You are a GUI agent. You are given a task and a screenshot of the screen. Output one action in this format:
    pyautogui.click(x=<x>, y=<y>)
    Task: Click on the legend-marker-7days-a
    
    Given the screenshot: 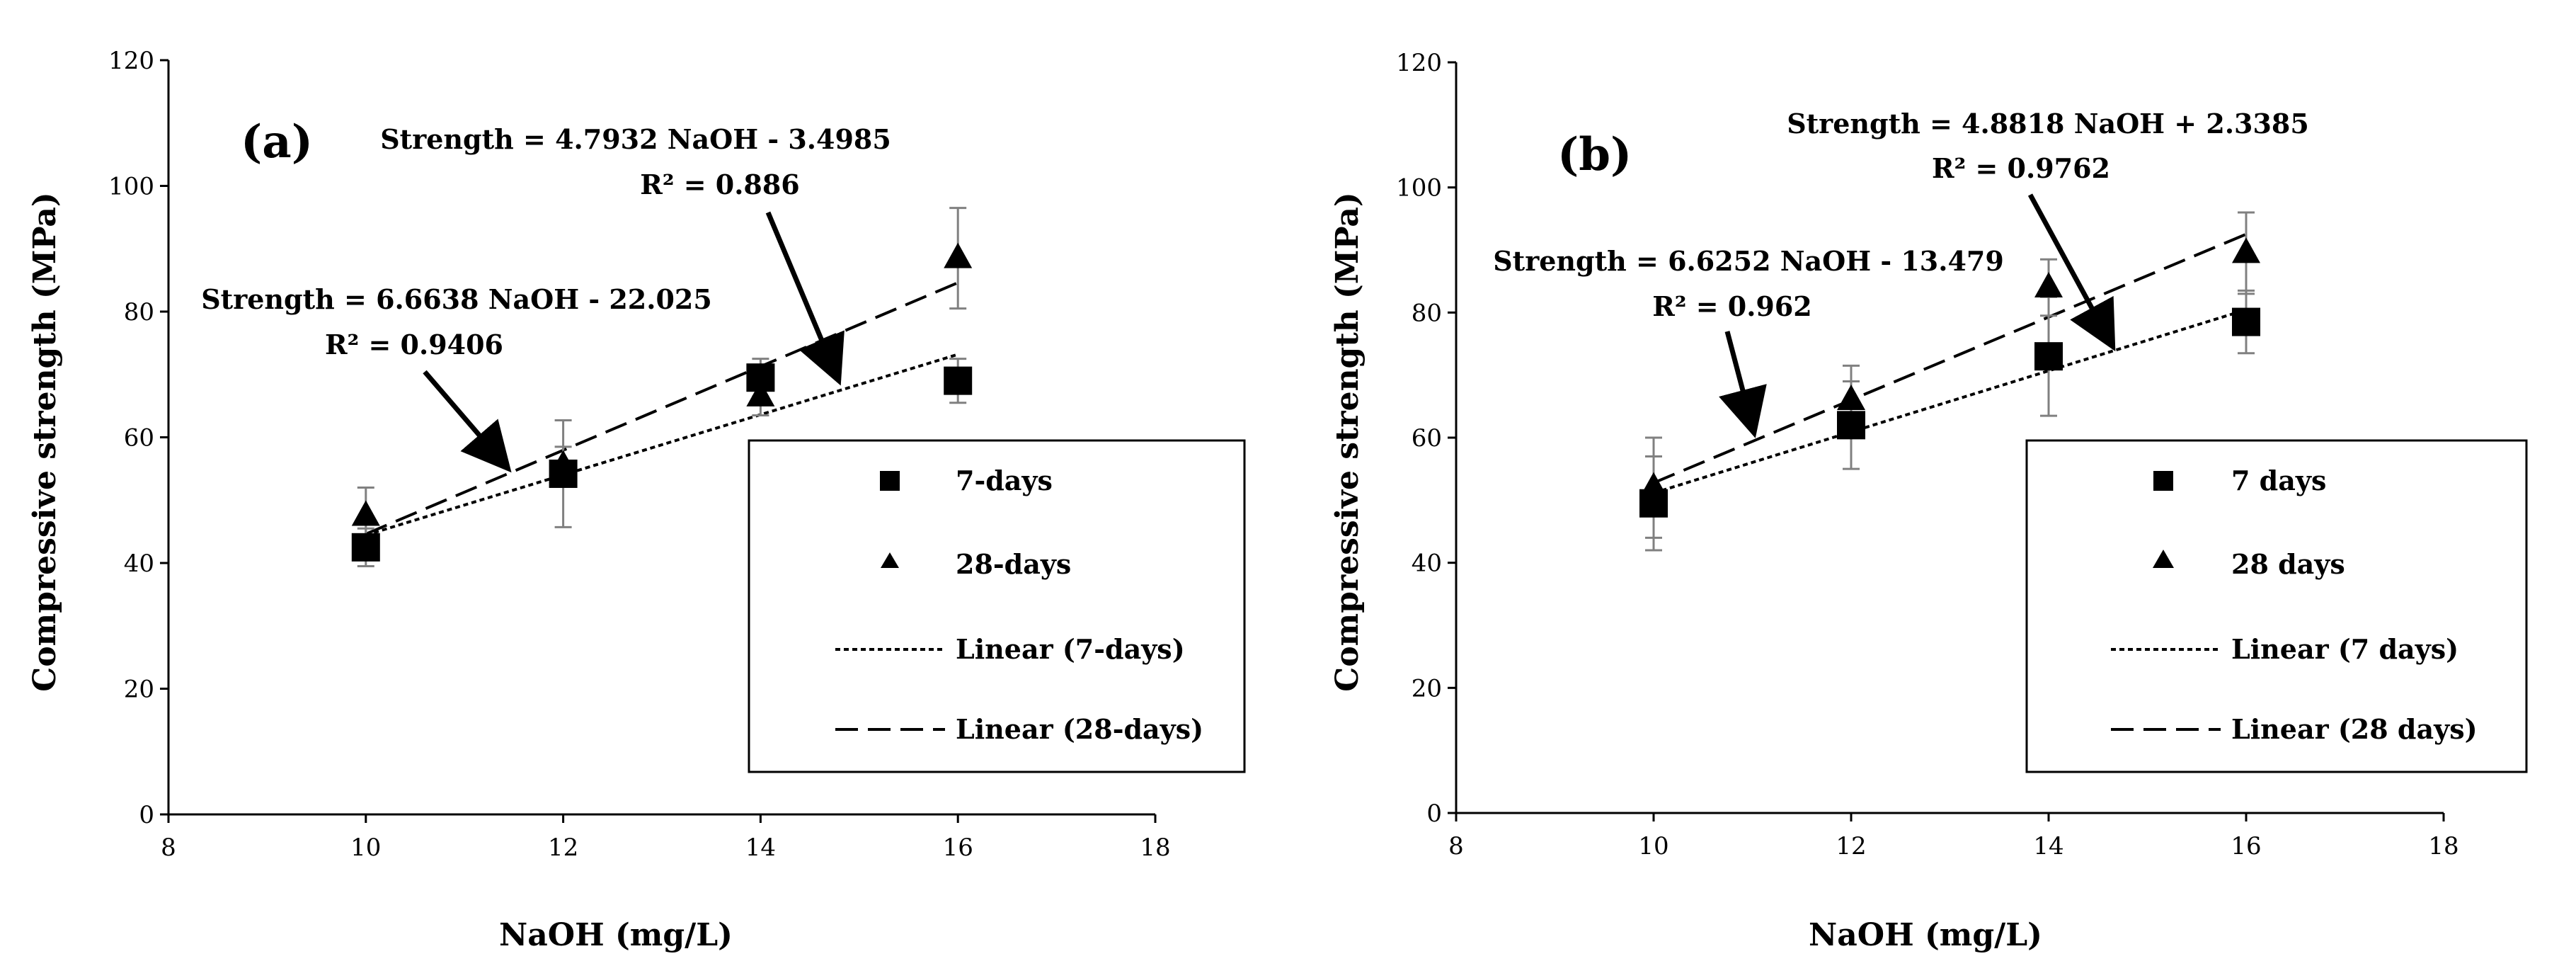 What is the action you would take?
    pyautogui.click(x=890, y=481)
    